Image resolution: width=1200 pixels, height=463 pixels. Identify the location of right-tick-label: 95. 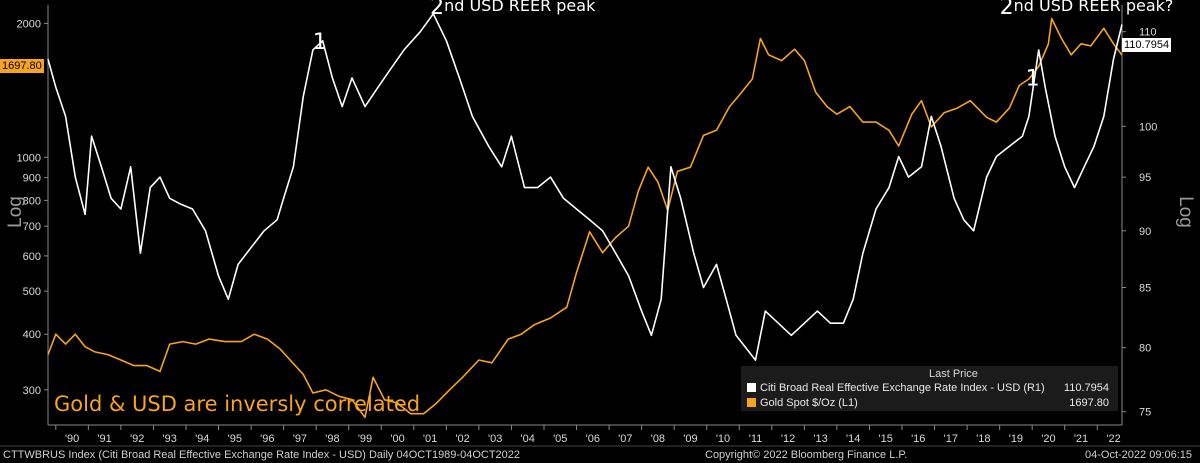
(1145, 178).